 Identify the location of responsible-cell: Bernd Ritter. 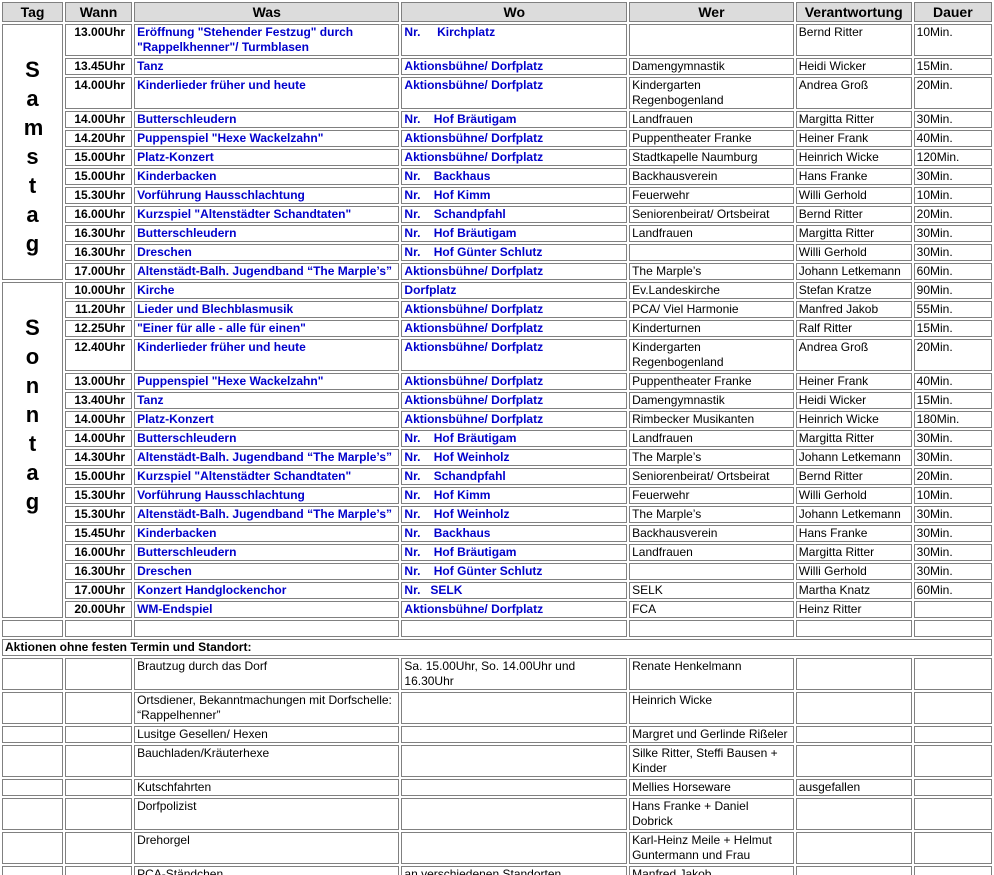
(853, 214).